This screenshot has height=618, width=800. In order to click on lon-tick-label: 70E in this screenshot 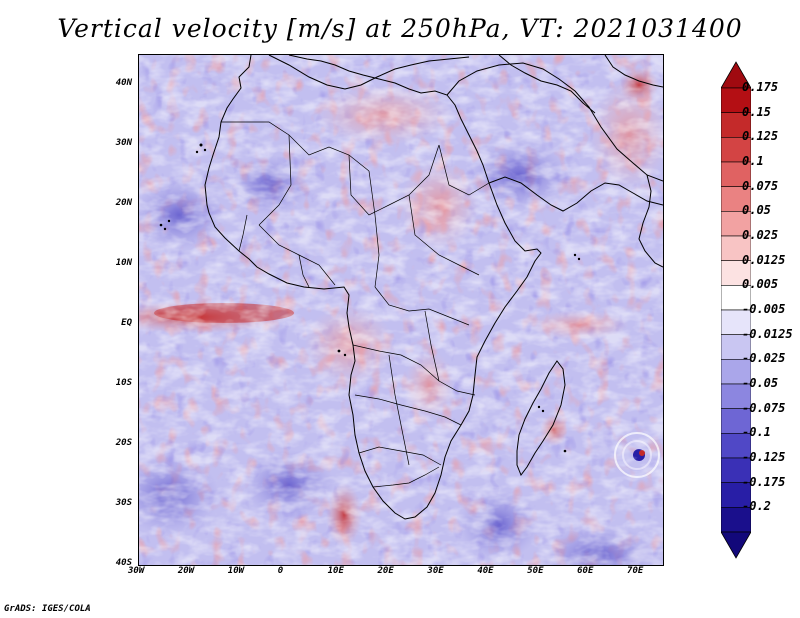, I will do `click(635, 571)`.